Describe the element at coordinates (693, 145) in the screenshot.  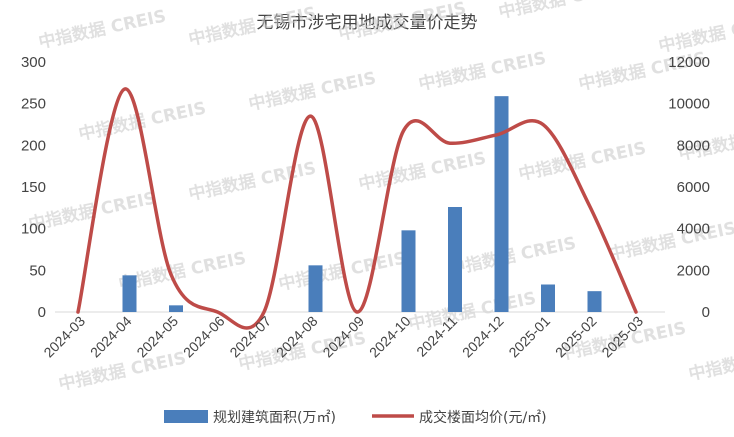
I see `y-right-tick-label: 8000` at that location.